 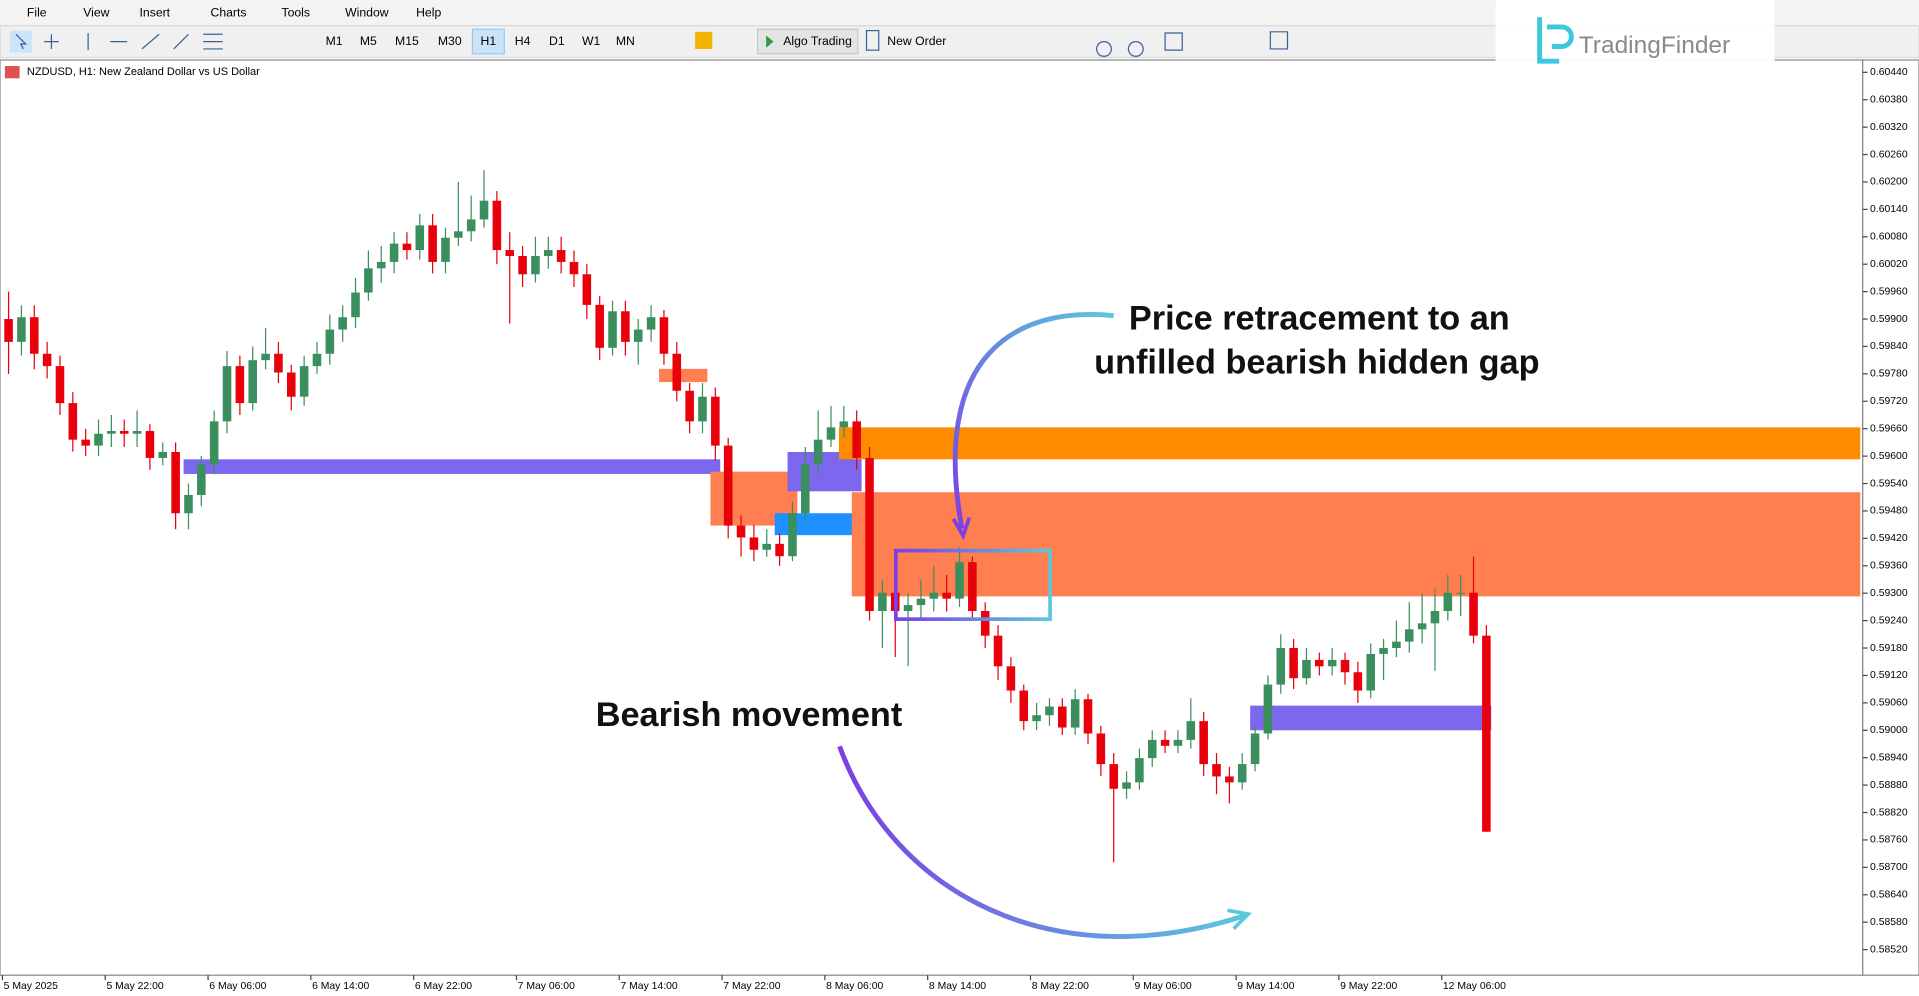 I want to click on timeframe: M30, so click(x=450, y=41).